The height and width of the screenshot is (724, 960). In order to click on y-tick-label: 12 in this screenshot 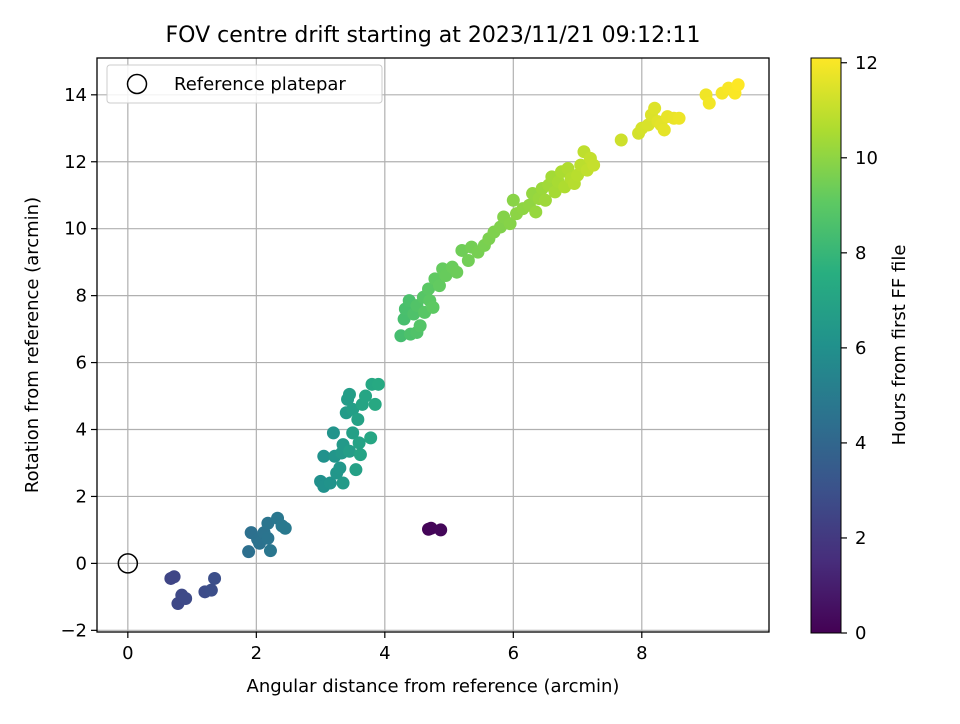, I will do `click(75, 162)`.